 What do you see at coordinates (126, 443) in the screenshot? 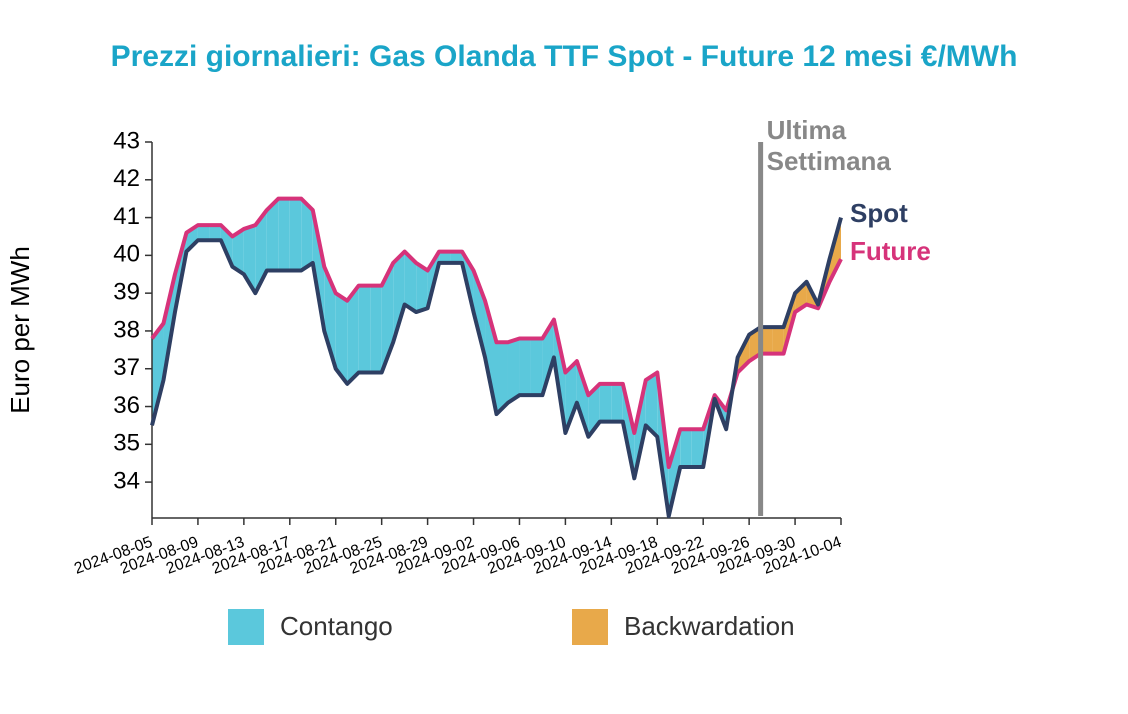
I see `y-tick-label: 35` at bounding box center [126, 443].